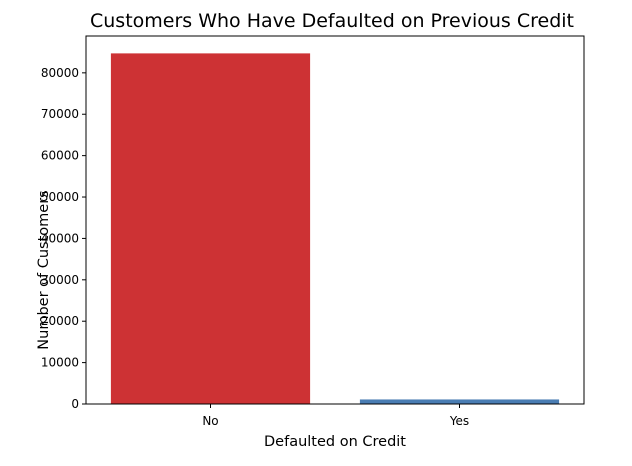  What do you see at coordinates (459, 421) in the screenshot?
I see `x-tick-label: Yes` at bounding box center [459, 421].